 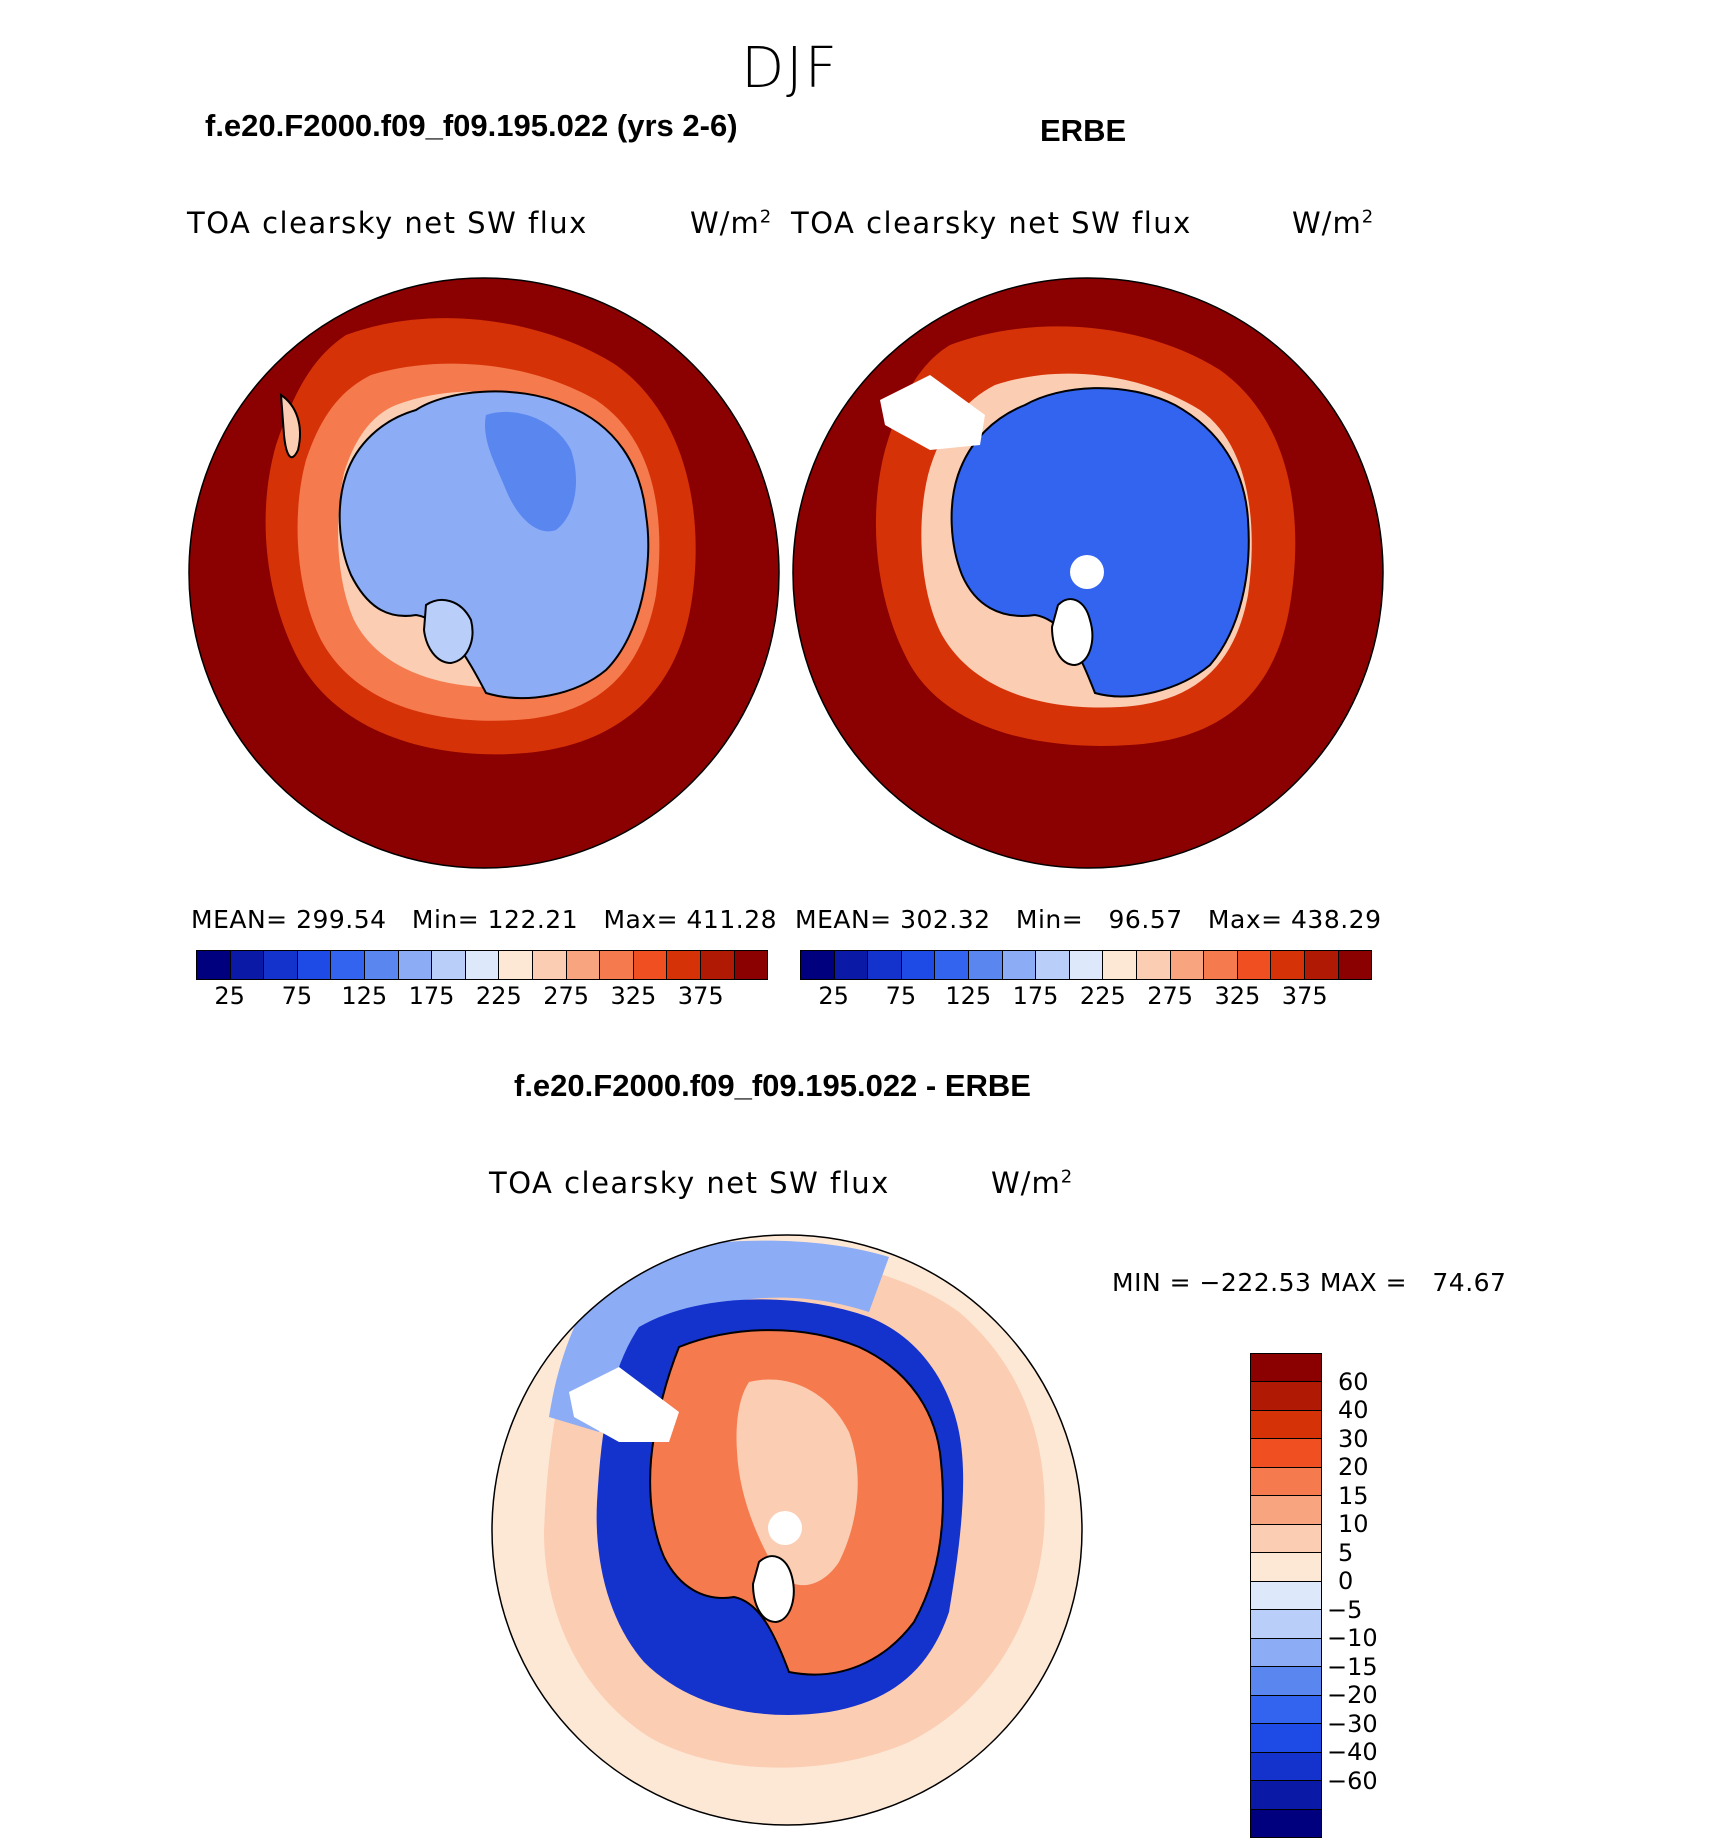 I want to click on obs-polar-map, so click(x=1088, y=573).